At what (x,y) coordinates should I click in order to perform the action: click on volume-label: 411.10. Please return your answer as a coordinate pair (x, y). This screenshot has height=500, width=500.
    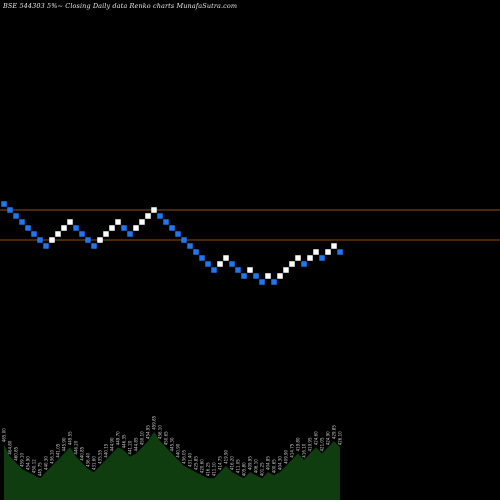
    Looking at the image, I should click on (214, 469).